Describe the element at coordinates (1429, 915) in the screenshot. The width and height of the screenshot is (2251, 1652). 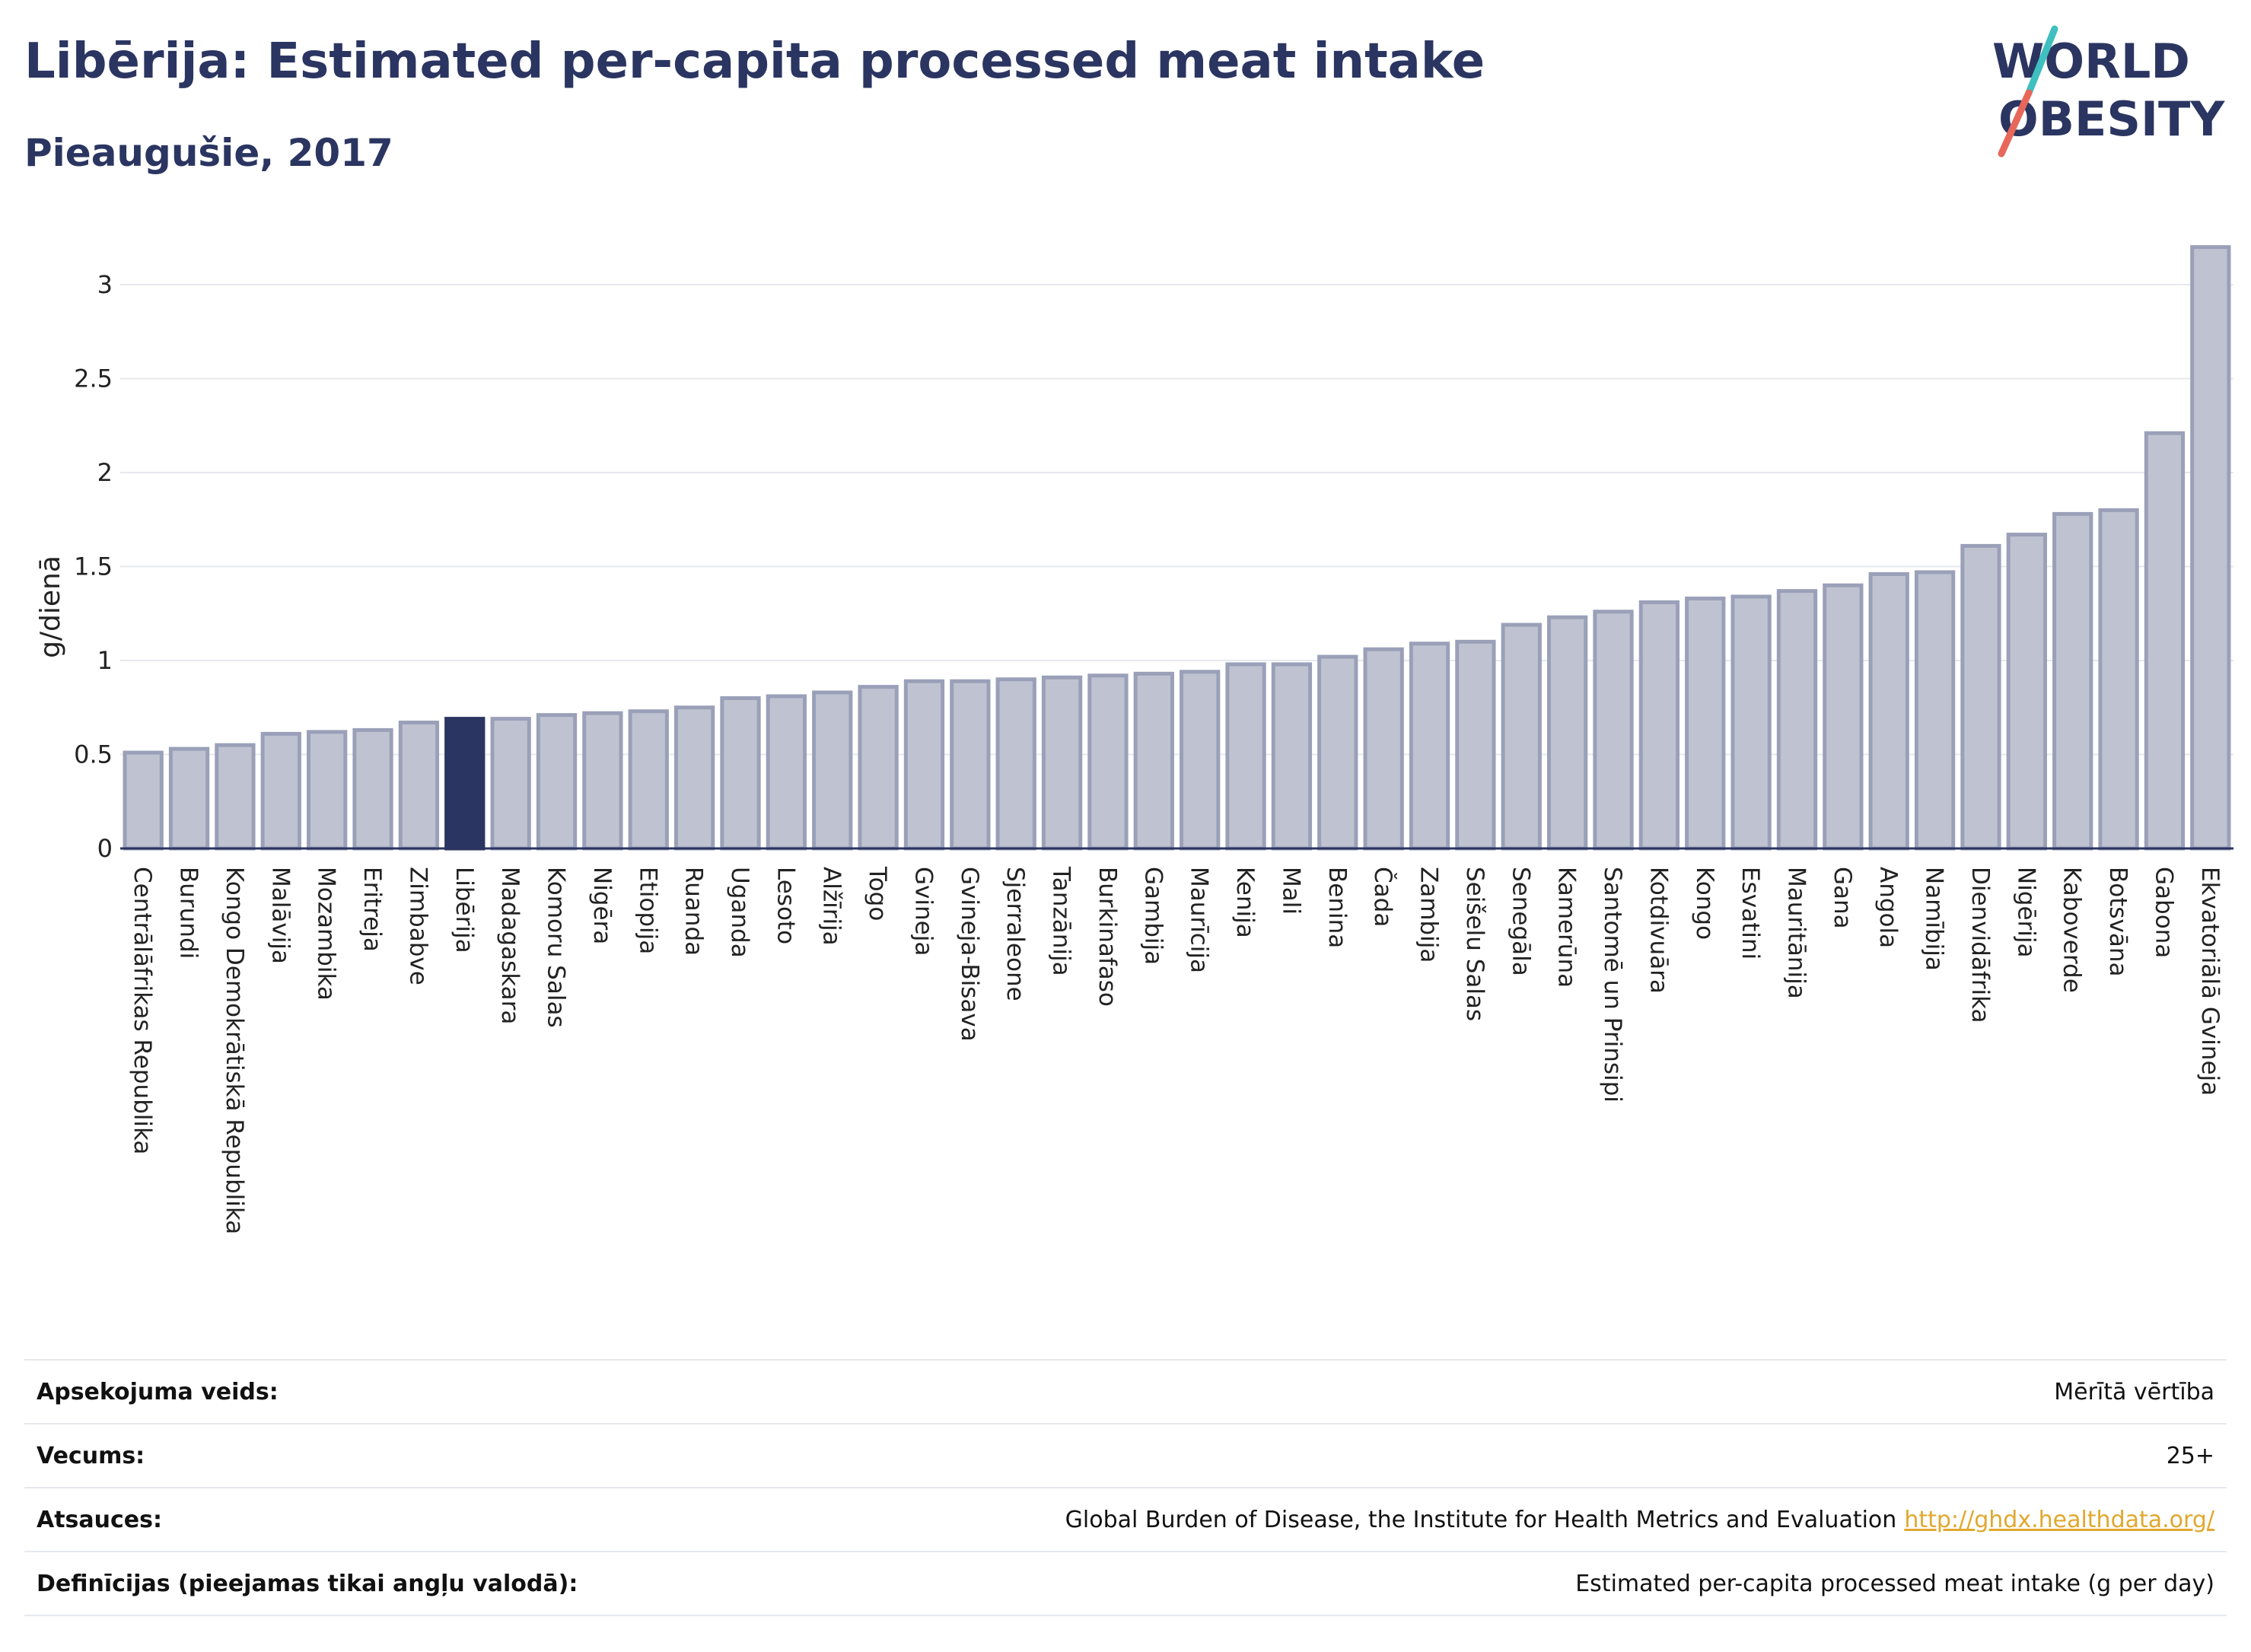
I see `x-tick-label: Zambija` at that location.